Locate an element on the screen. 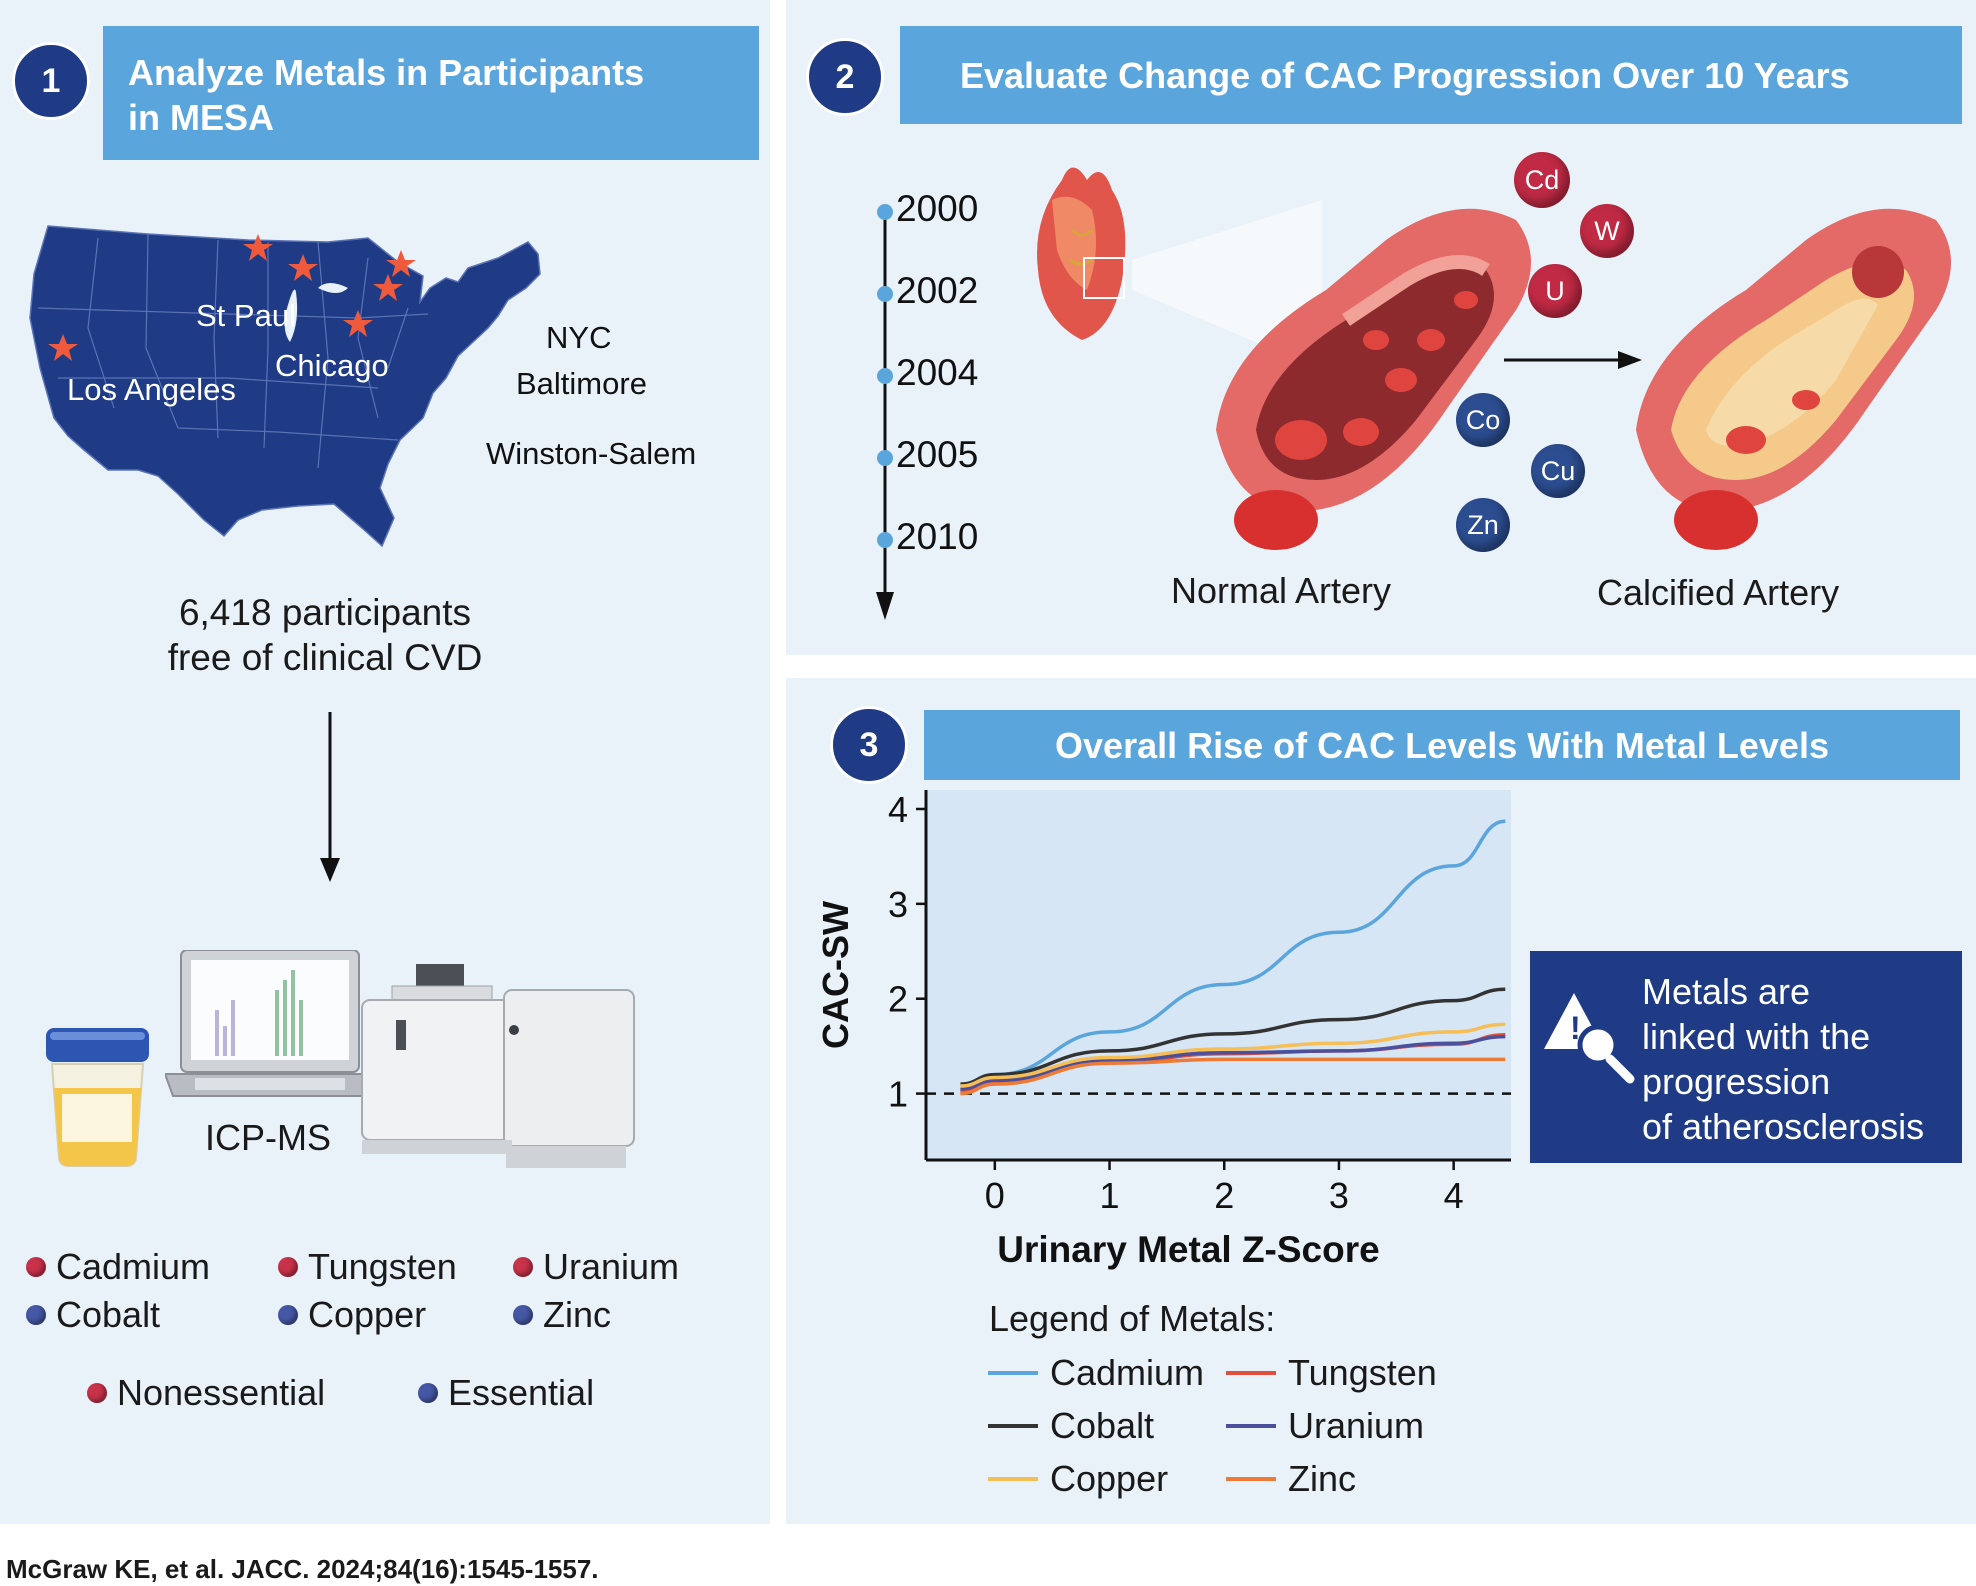 Image resolution: width=1976 pixels, height=1586 pixels. series-line-uranium is located at coordinates (1233, 1062).